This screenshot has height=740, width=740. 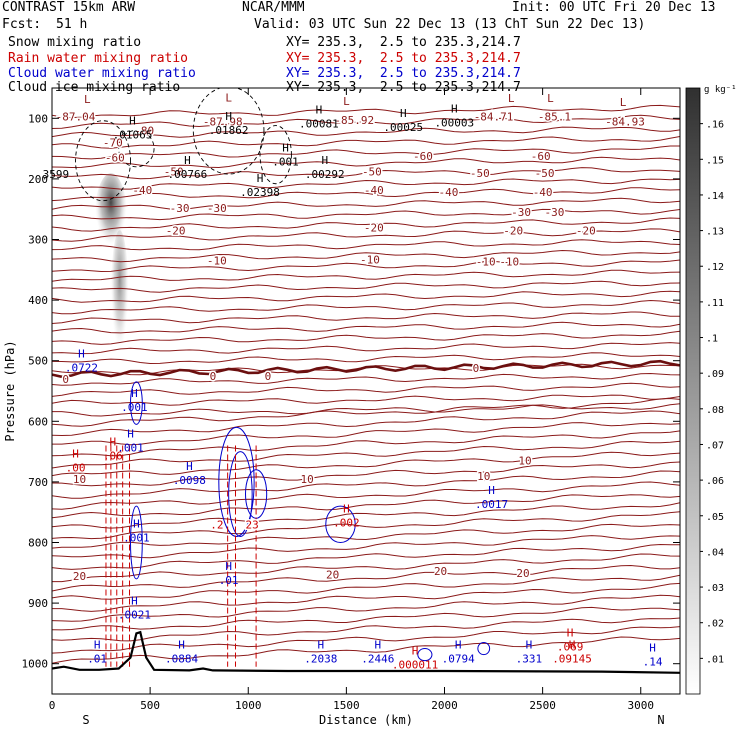 What do you see at coordinates (134, 614) in the screenshot?
I see `extremum-value-label: .0021` at bounding box center [134, 614].